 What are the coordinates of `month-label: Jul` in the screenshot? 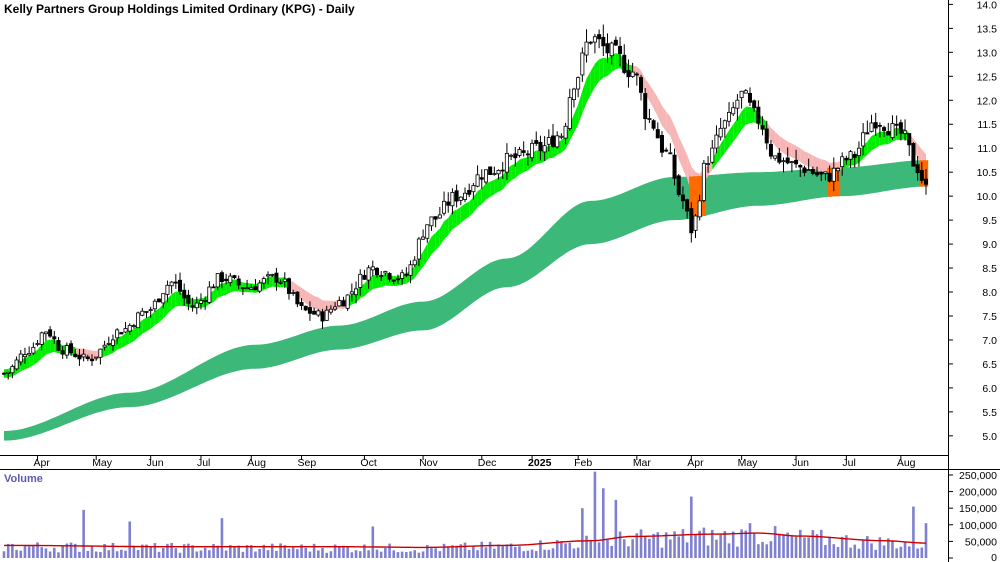 It's located at (203, 463).